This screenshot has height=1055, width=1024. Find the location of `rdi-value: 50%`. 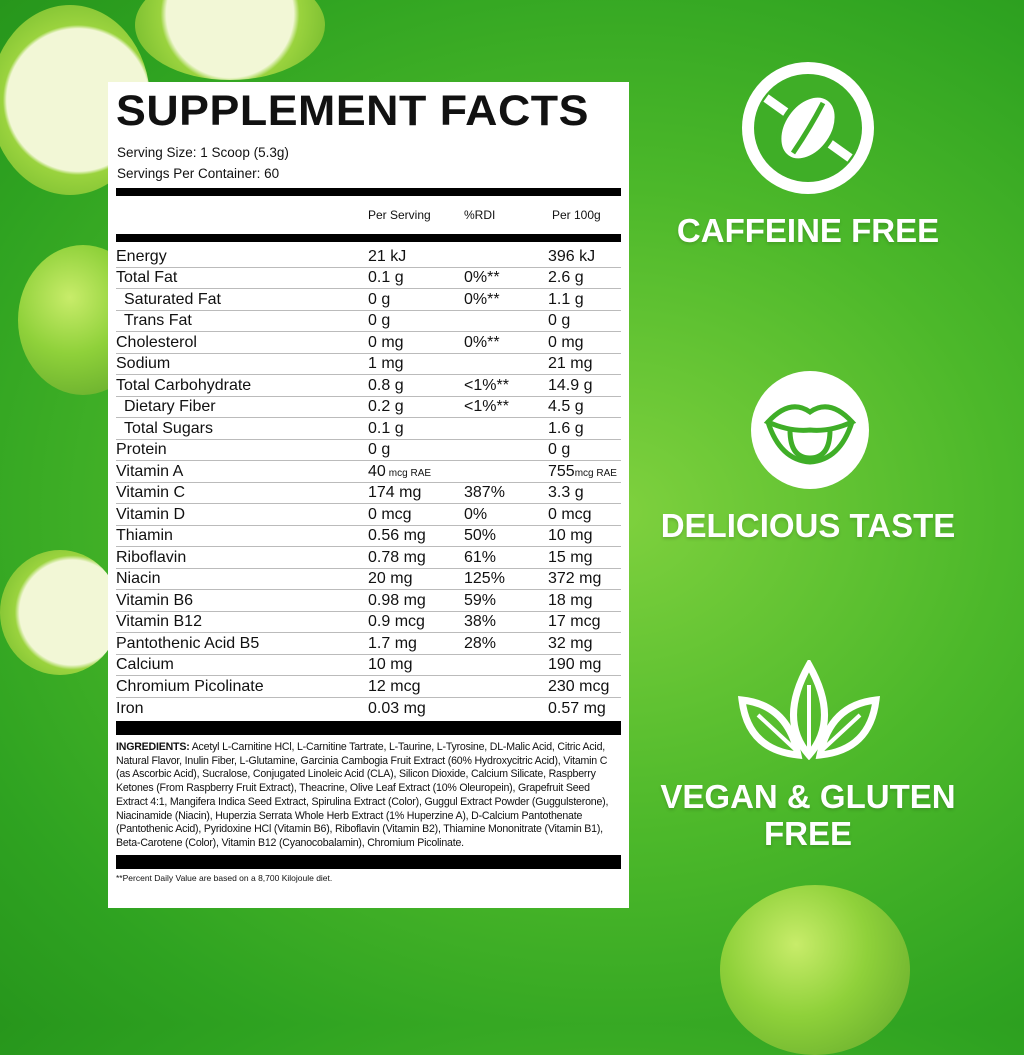

rdi-value: 50% is located at coordinates (480, 535).